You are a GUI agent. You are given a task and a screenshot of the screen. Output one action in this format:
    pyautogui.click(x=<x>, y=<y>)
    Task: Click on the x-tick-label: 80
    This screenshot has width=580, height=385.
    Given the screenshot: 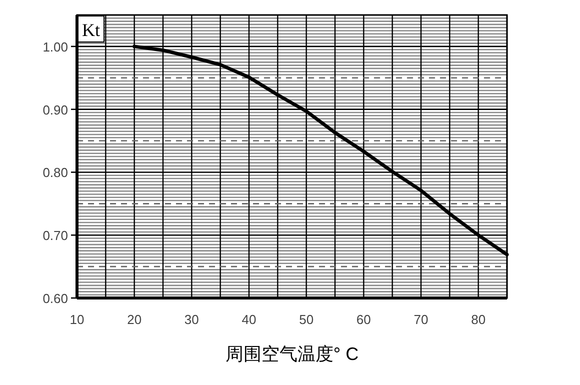 What is the action you would take?
    pyautogui.click(x=478, y=319)
    